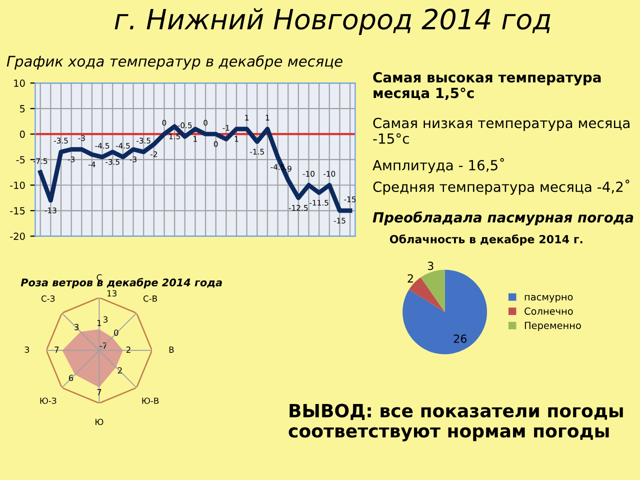 This screenshot has height=480, width=640. Describe the element at coordinates (501, 187) in the screenshot. I see `text: Средняя температура месяца -4,2˚` at that location.